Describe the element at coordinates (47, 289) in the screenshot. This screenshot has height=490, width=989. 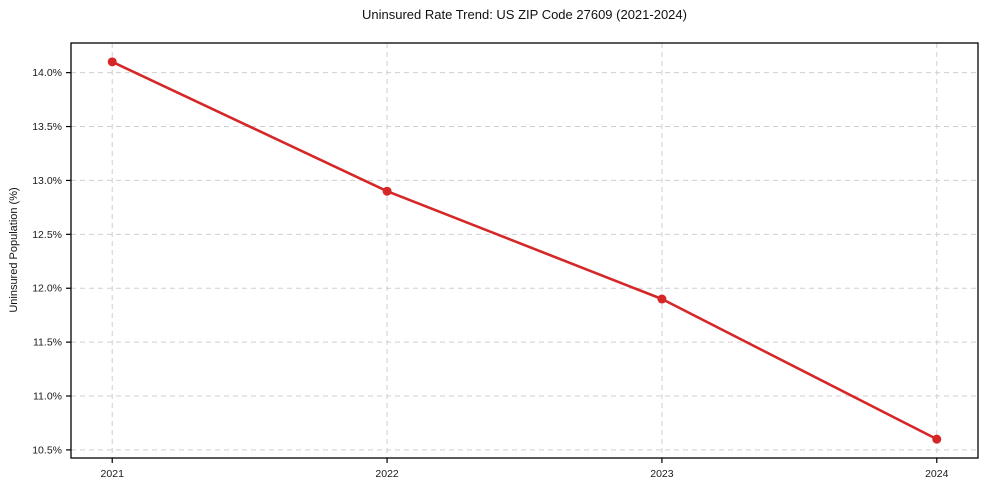
I see `y-tick-label: 12.0%` at that location.